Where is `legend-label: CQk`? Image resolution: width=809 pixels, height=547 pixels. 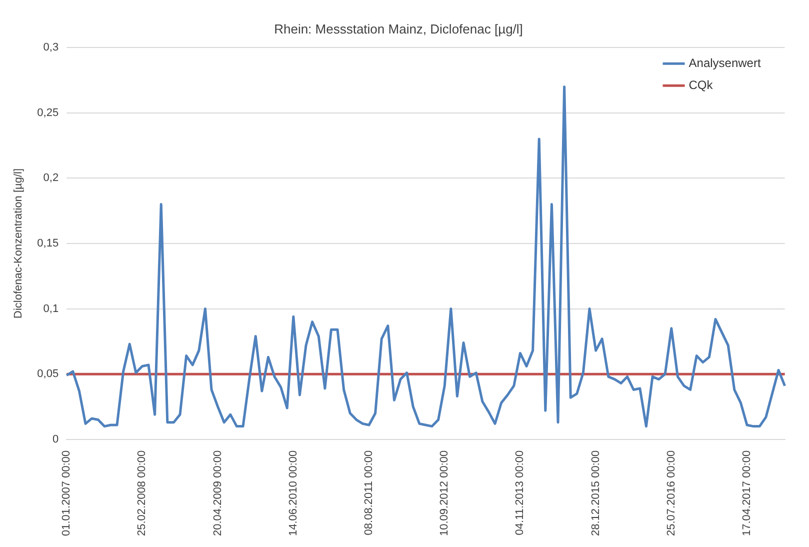
legend-label: CQk is located at coordinates (701, 85).